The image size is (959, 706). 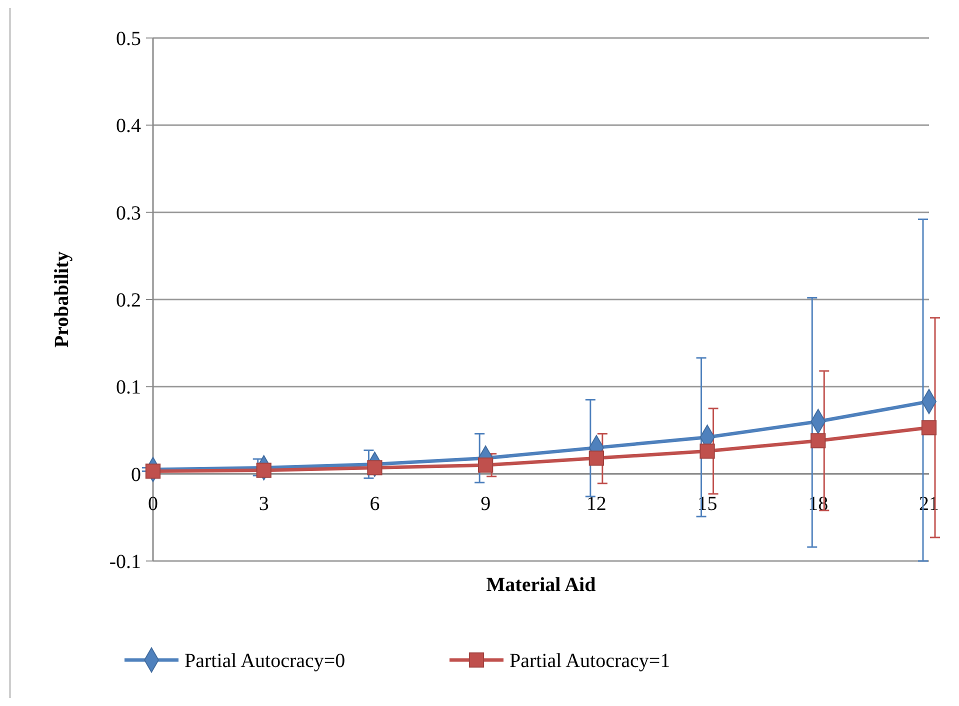 What do you see at coordinates (128, 126) in the screenshot?
I see `y-tick-label: 0.4` at bounding box center [128, 126].